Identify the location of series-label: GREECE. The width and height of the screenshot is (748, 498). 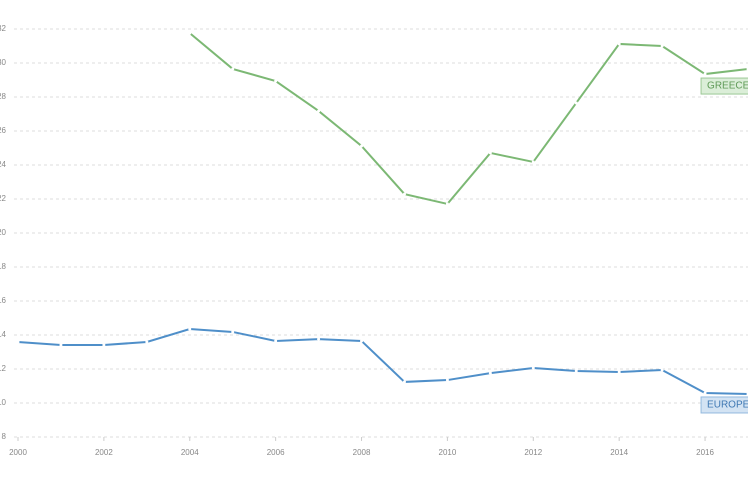
(724, 86).